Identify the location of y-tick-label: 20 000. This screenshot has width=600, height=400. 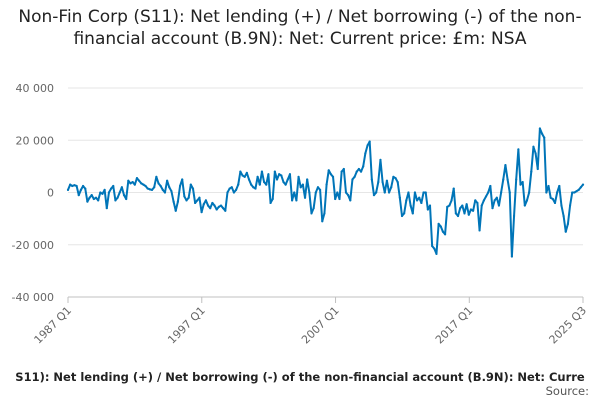
(35, 140).